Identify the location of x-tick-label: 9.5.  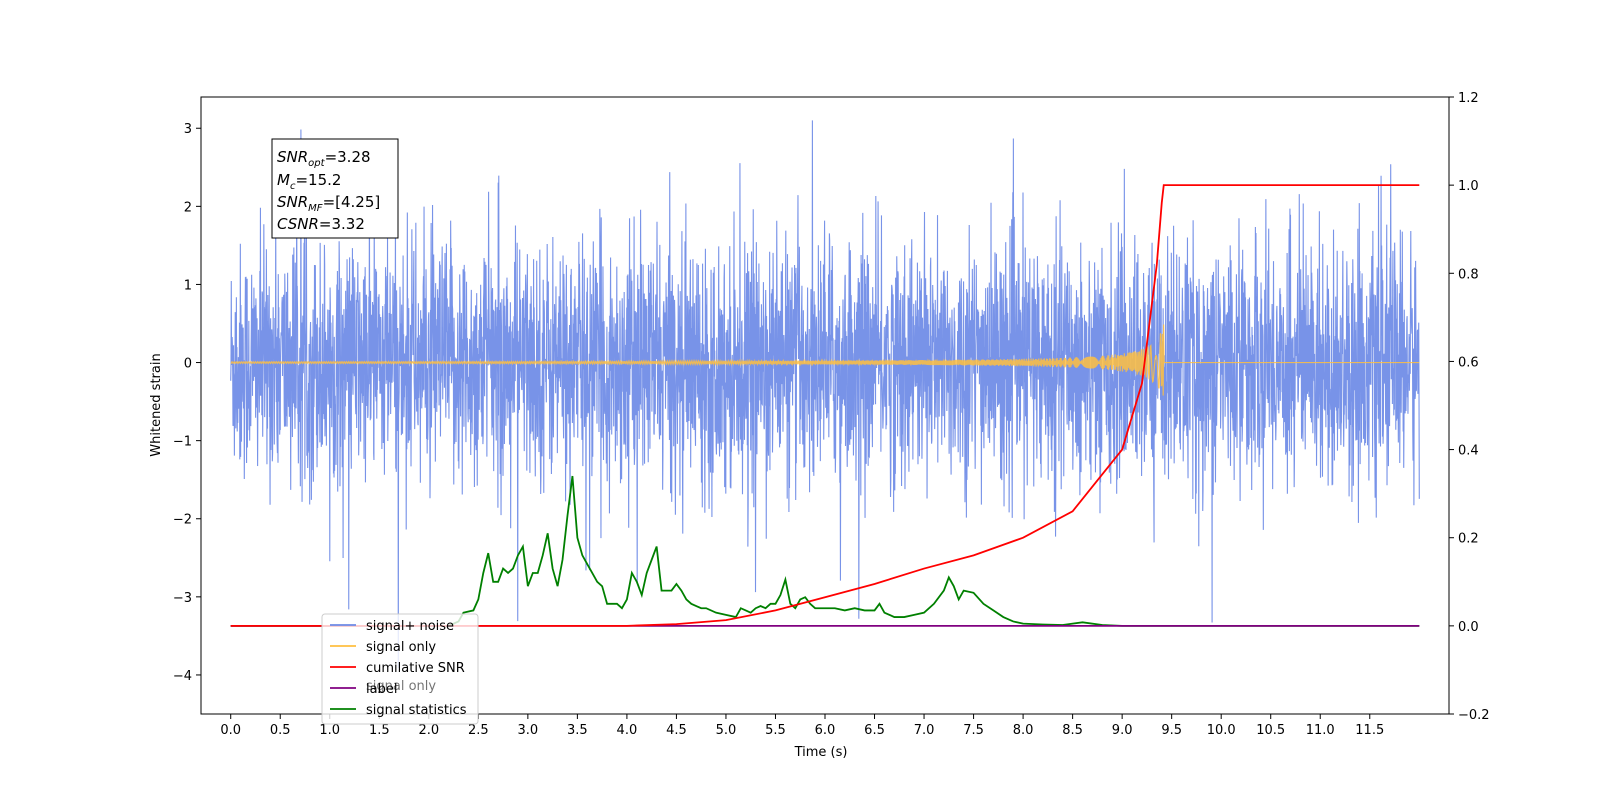
(1171, 730).